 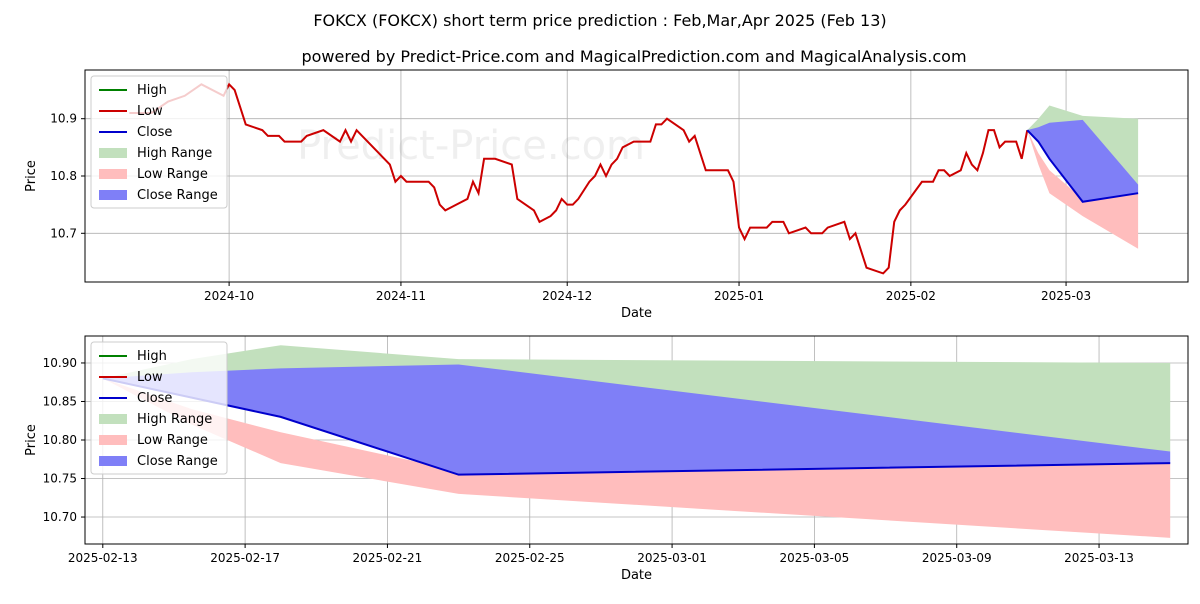 I want to click on x-tick-label: 2025-03-13, so click(x=1099, y=558).